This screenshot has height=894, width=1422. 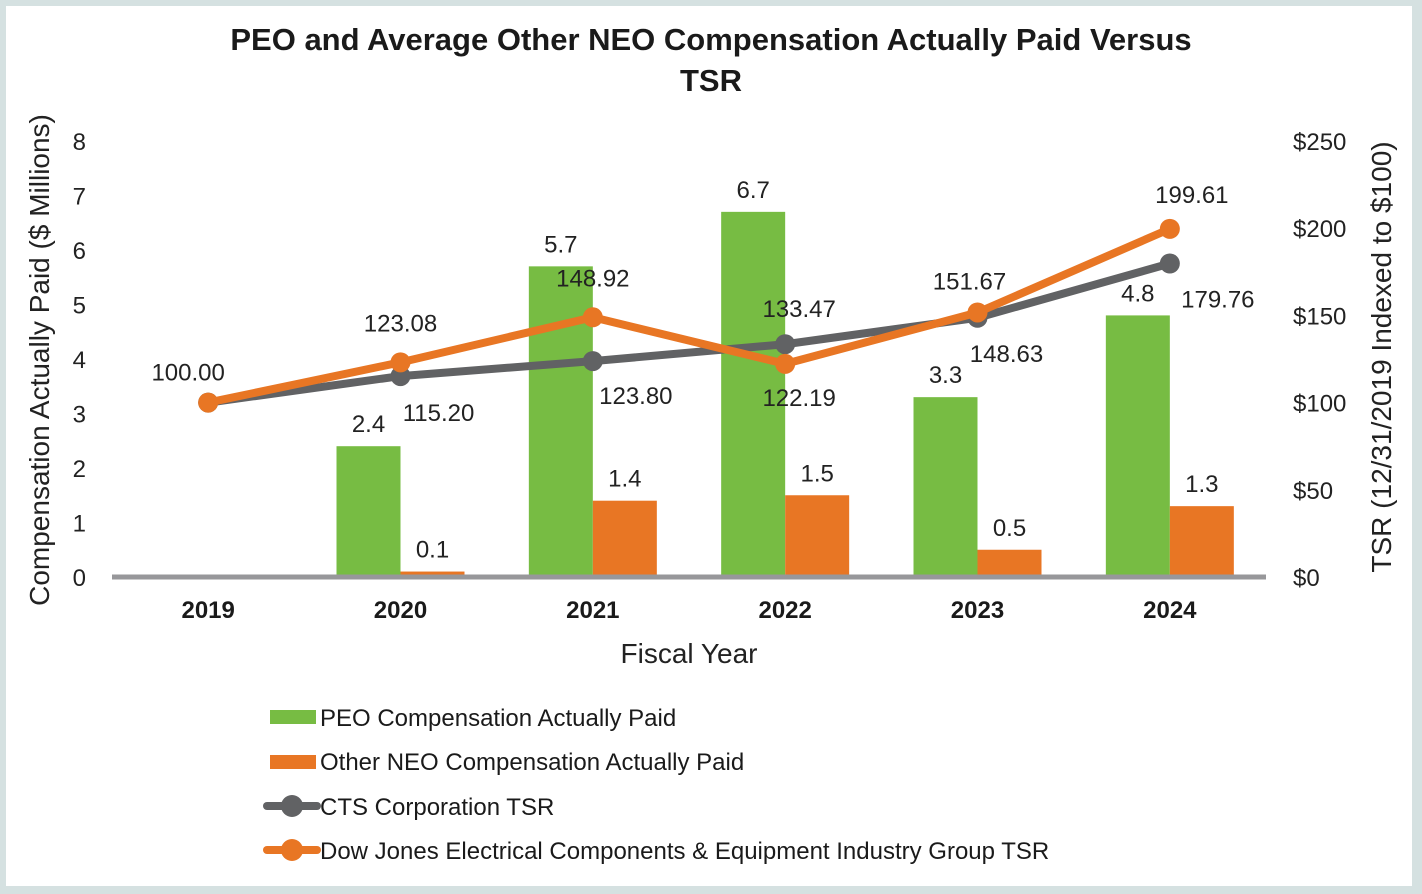 What do you see at coordinates (1313, 491) in the screenshot?
I see `y2-tick-label: $50` at bounding box center [1313, 491].